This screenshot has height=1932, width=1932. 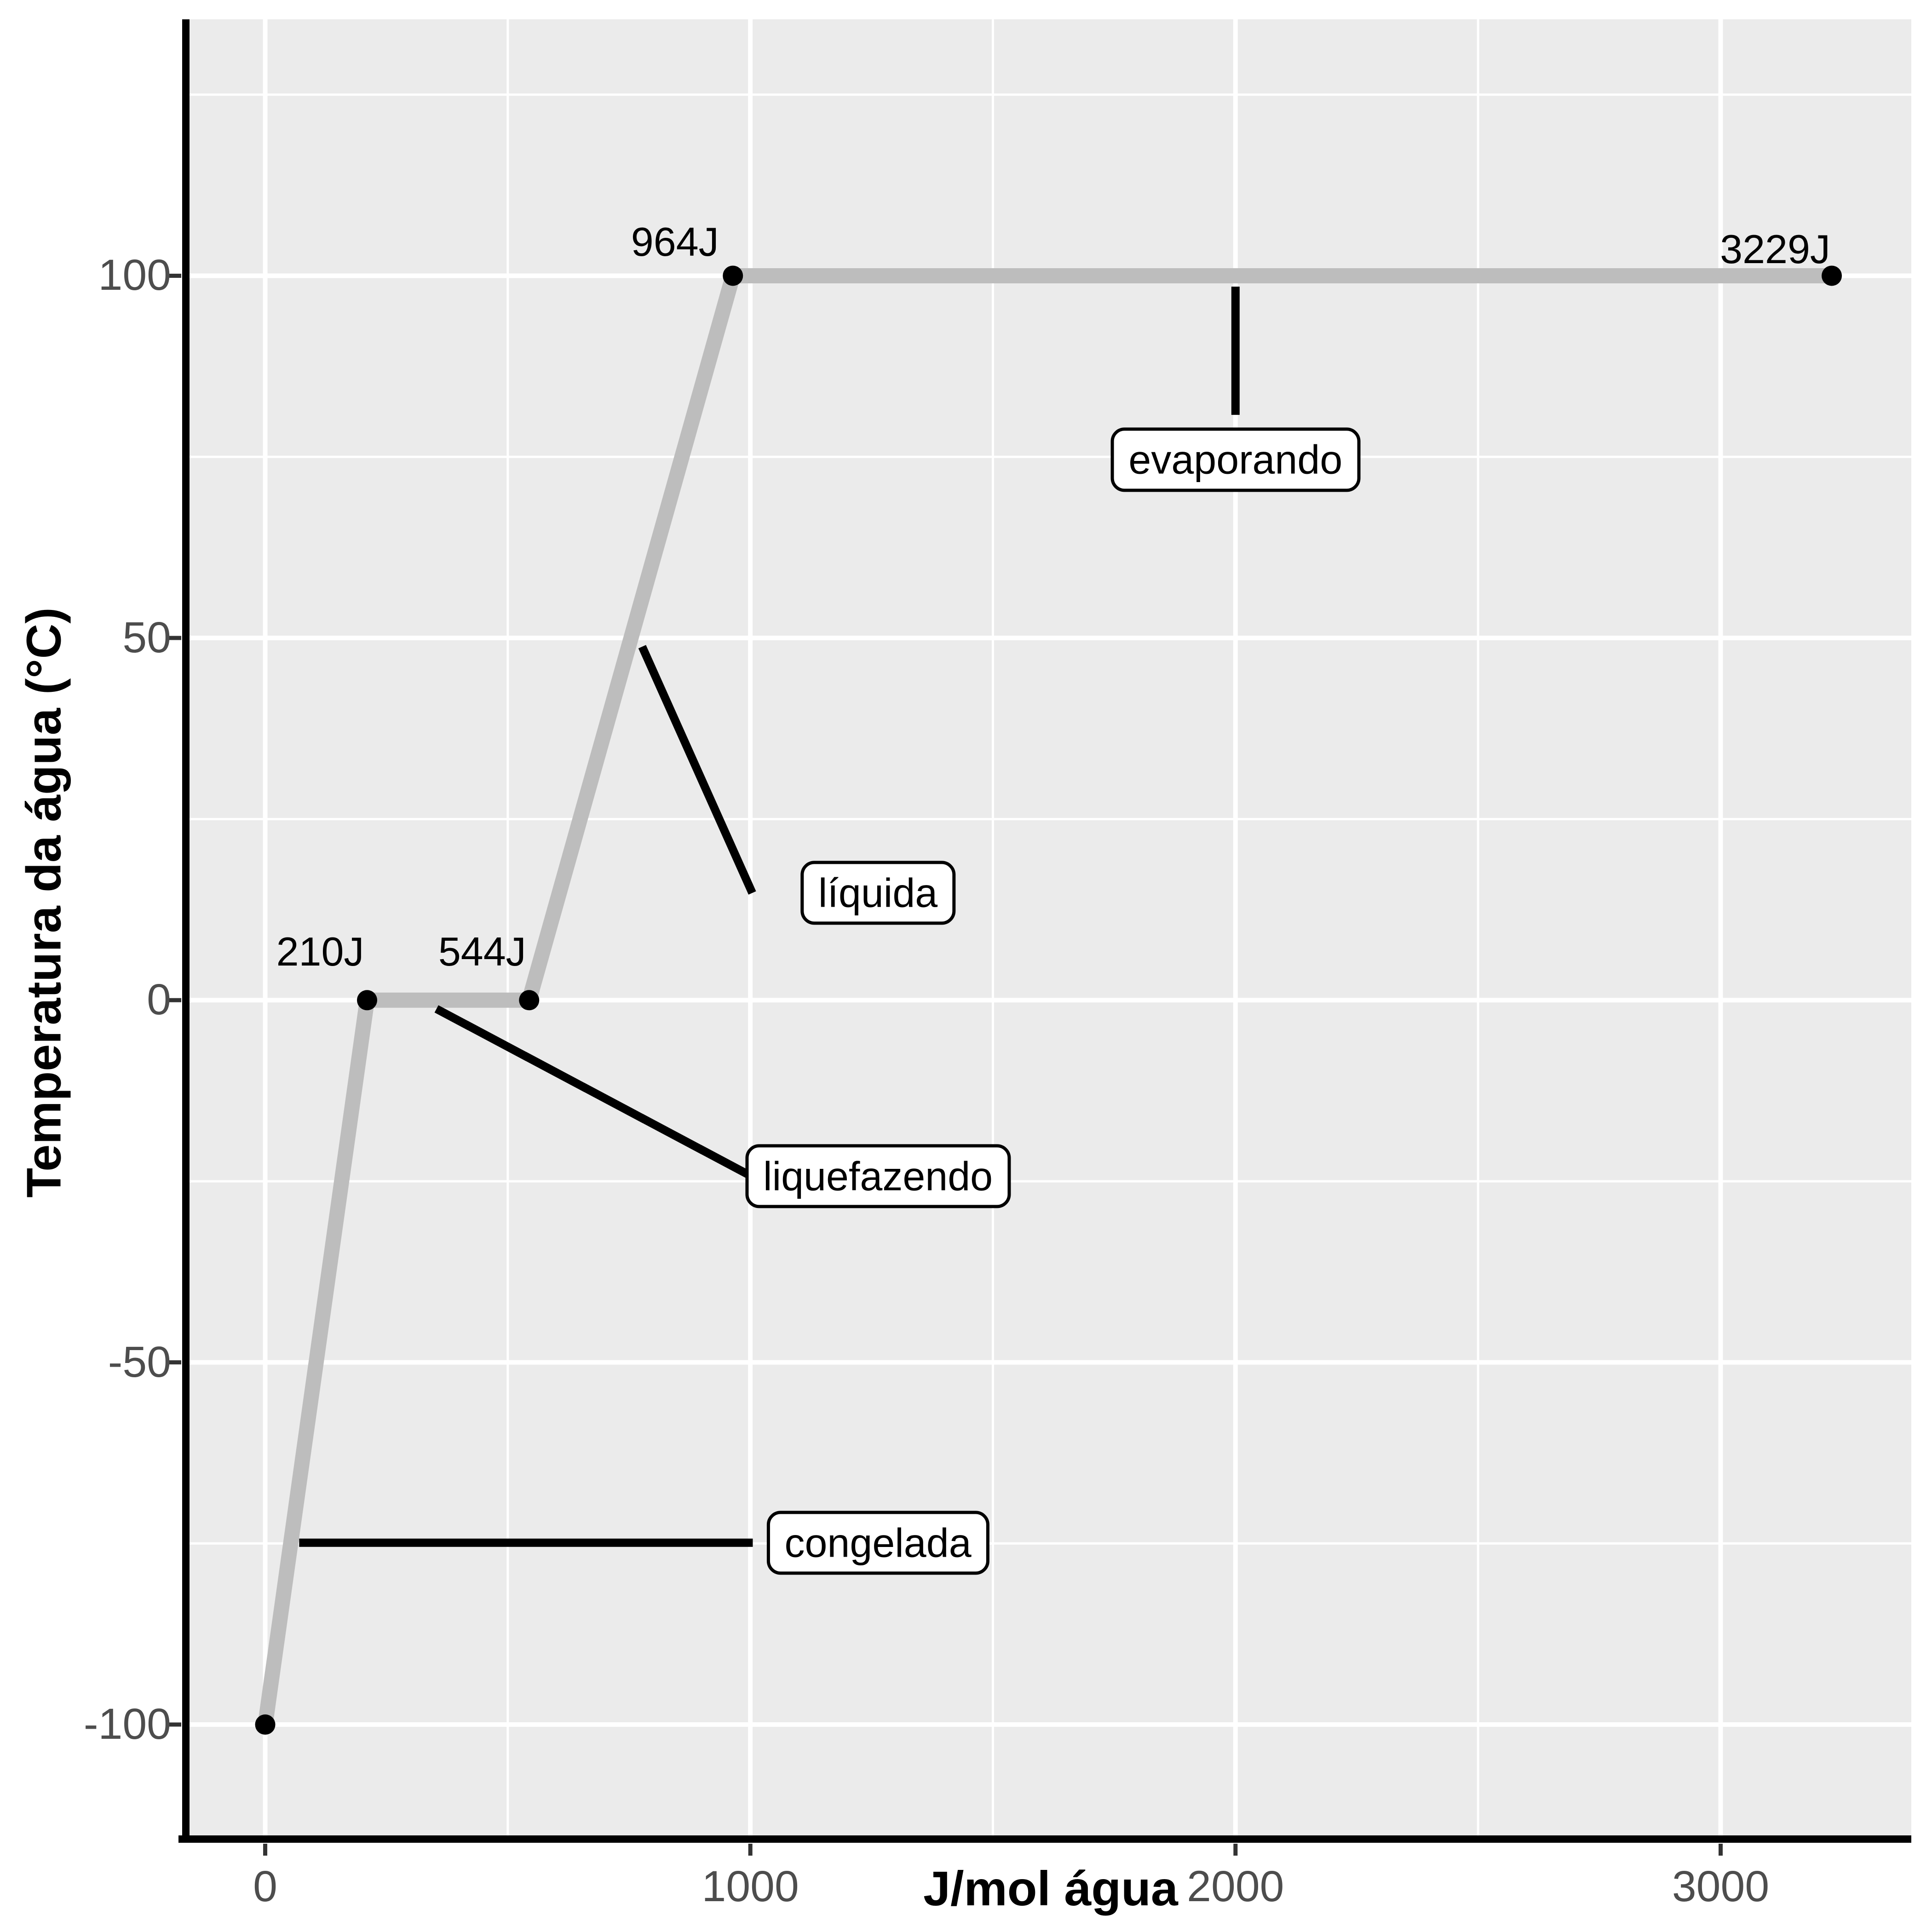 What do you see at coordinates (593, 1092) in the screenshot?
I see `annotation-segment-liquefazendo` at bounding box center [593, 1092].